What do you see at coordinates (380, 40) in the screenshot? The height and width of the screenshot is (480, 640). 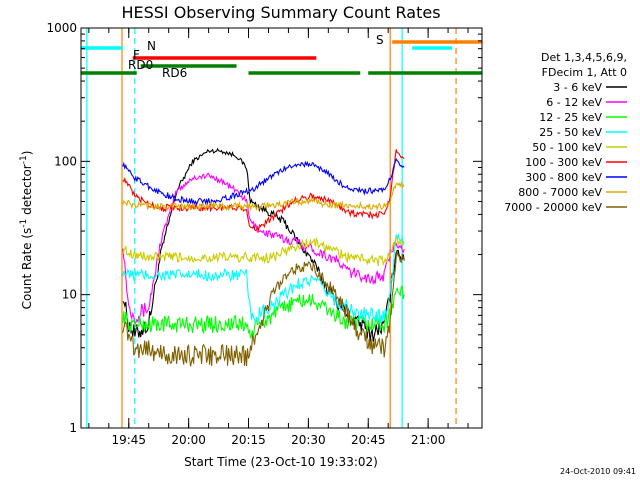 I see `flag-label-s: S` at bounding box center [380, 40].